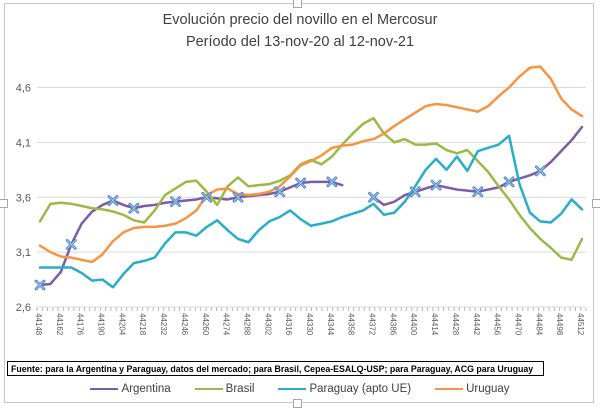 The height and width of the screenshot is (410, 600). What do you see at coordinates (184, 324) in the screenshot?
I see `svg-text: 44246` at bounding box center [184, 324].